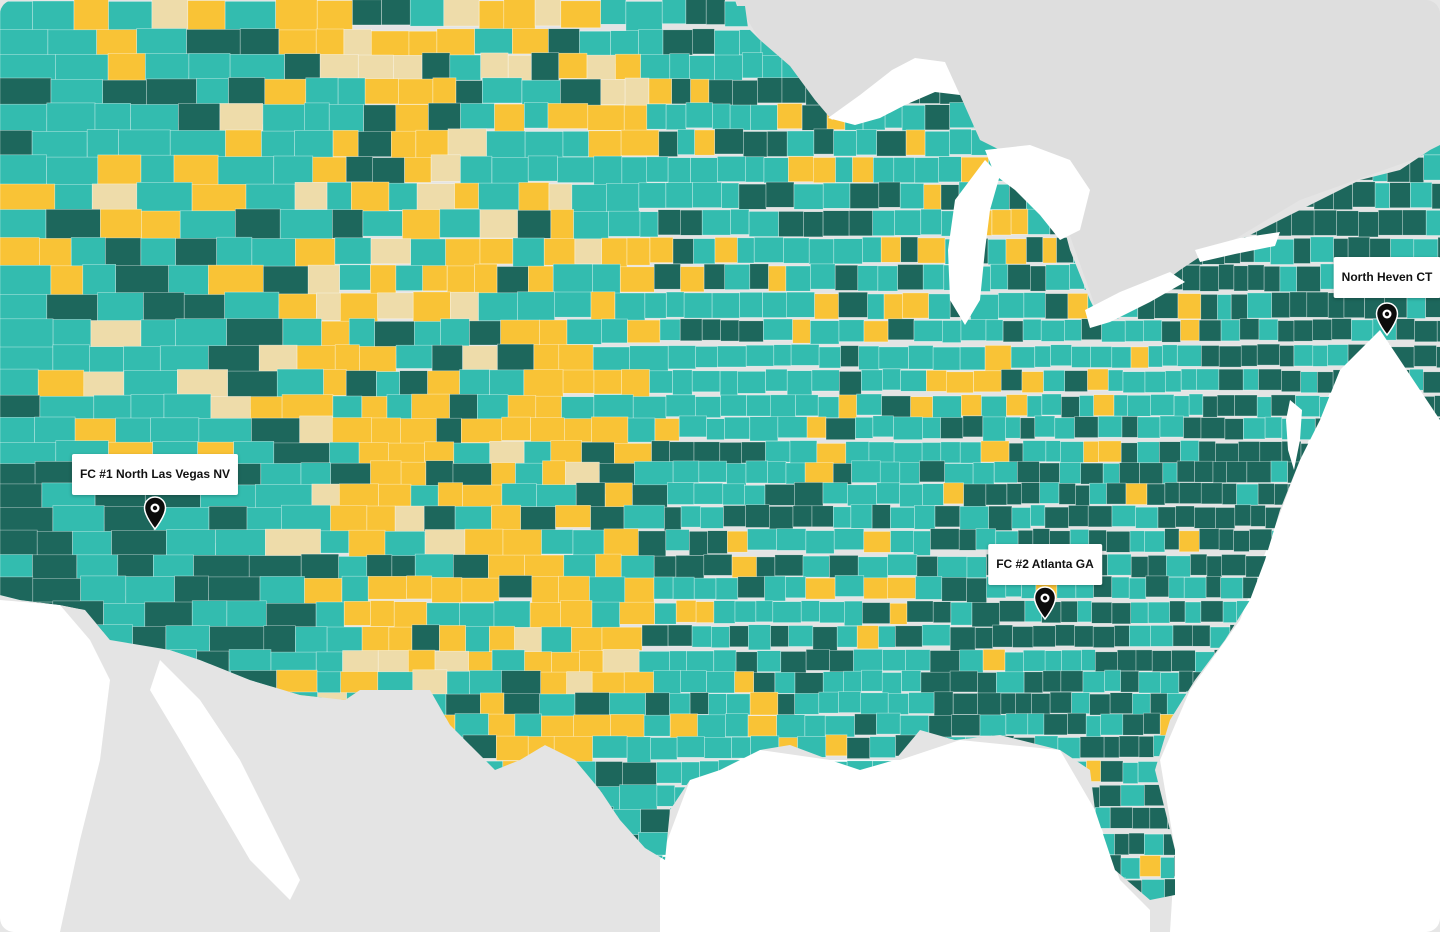 This screenshot has height=932, width=1440. Describe the element at coordinates (1045, 603) in the screenshot. I see `map-pin-icon` at that location.